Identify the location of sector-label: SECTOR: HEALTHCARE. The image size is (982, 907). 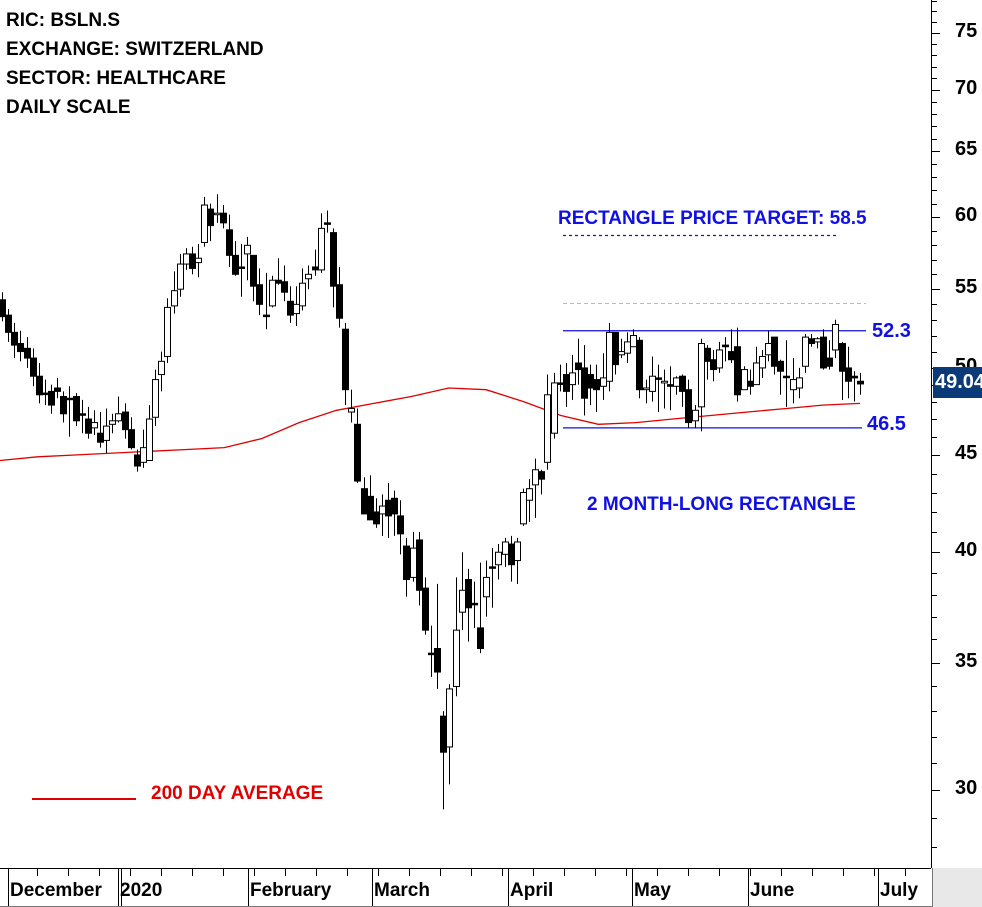
(116, 78).